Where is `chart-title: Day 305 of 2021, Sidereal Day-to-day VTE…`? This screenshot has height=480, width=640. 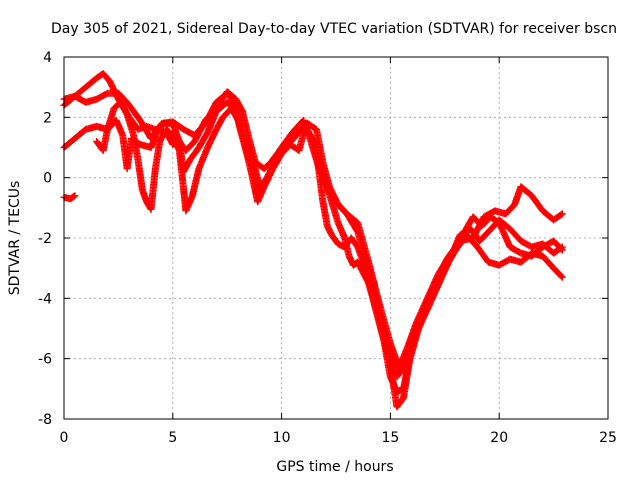 chart-title: Day 305 of 2021, Sidereal Day-to-day VTE… is located at coordinates (334, 29).